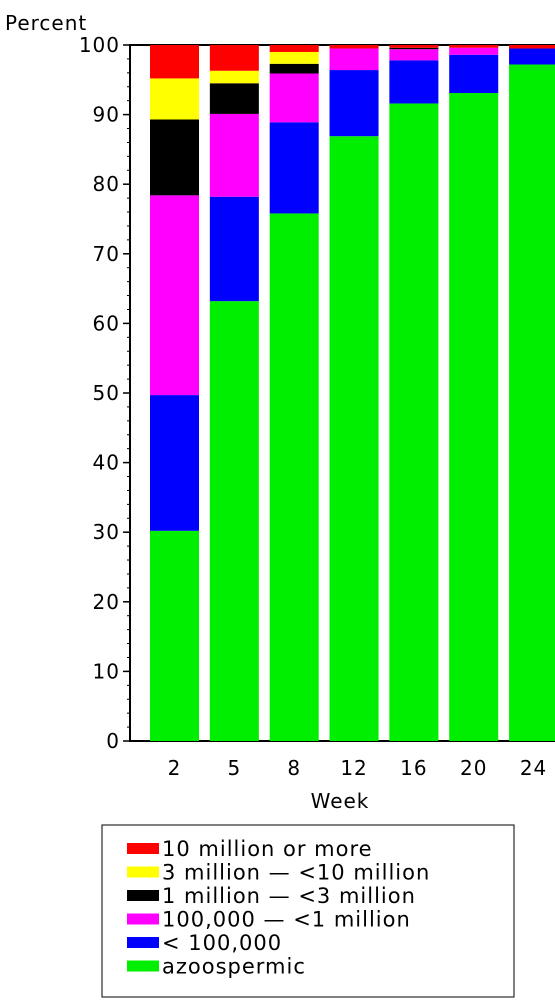  Describe the element at coordinates (289, 896) in the screenshot. I see `legend-label: 1 million — <3 million` at that location.